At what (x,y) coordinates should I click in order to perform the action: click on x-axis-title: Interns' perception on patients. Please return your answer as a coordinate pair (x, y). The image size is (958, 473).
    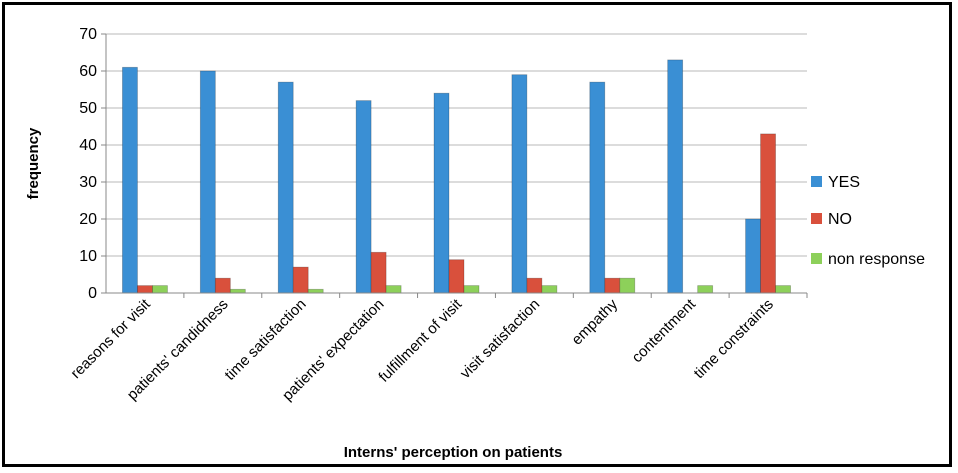
    Looking at the image, I should click on (453, 452).